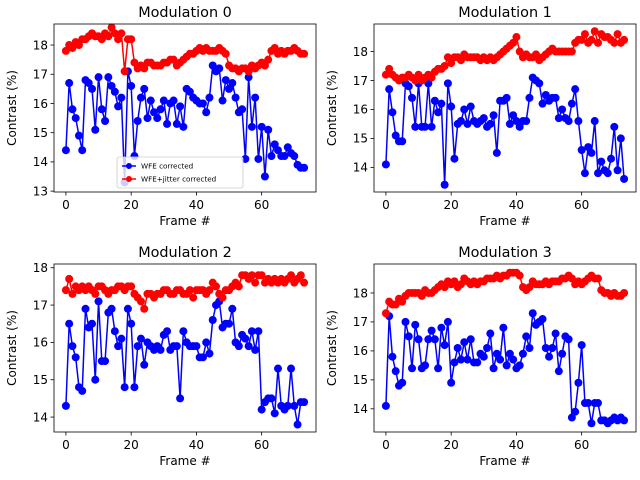 The height and width of the screenshot is (480, 640). Describe the element at coordinates (40, 45) in the screenshot. I see `y-tick-label: 18` at that location.